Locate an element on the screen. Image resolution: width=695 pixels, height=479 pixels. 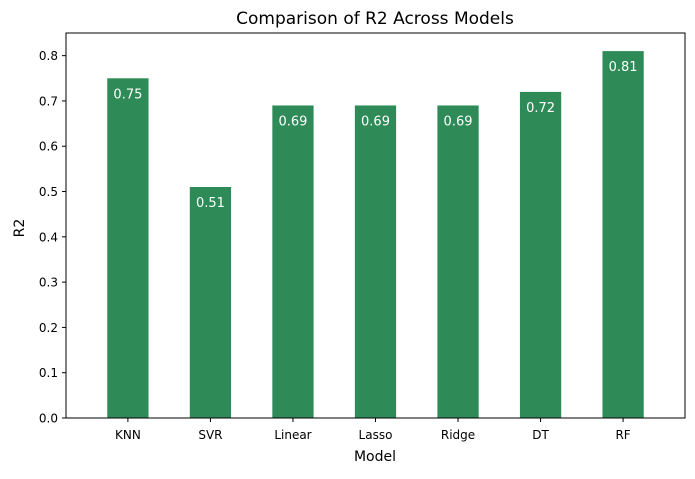
bar-rf is located at coordinates (623, 234).